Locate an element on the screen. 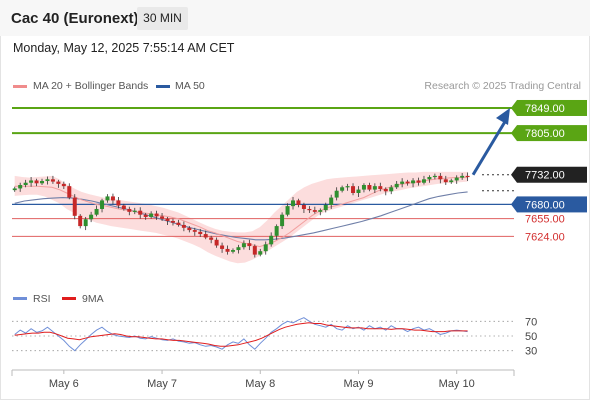  ma50-legend-label: MA 50 is located at coordinates (190, 86).